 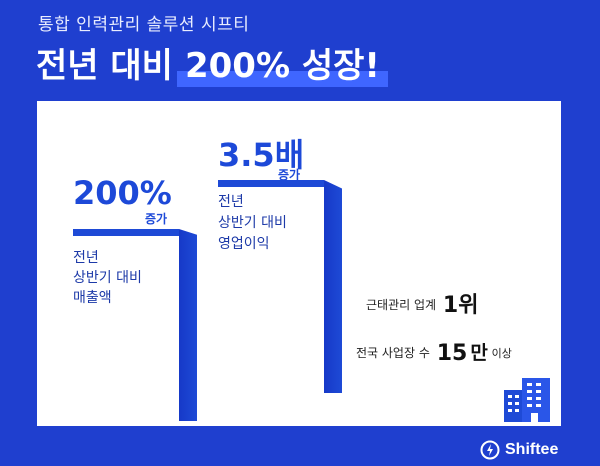 What do you see at coordinates (527, 400) in the screenshot?
I see `building-icon` at bounding box center [527, 400].